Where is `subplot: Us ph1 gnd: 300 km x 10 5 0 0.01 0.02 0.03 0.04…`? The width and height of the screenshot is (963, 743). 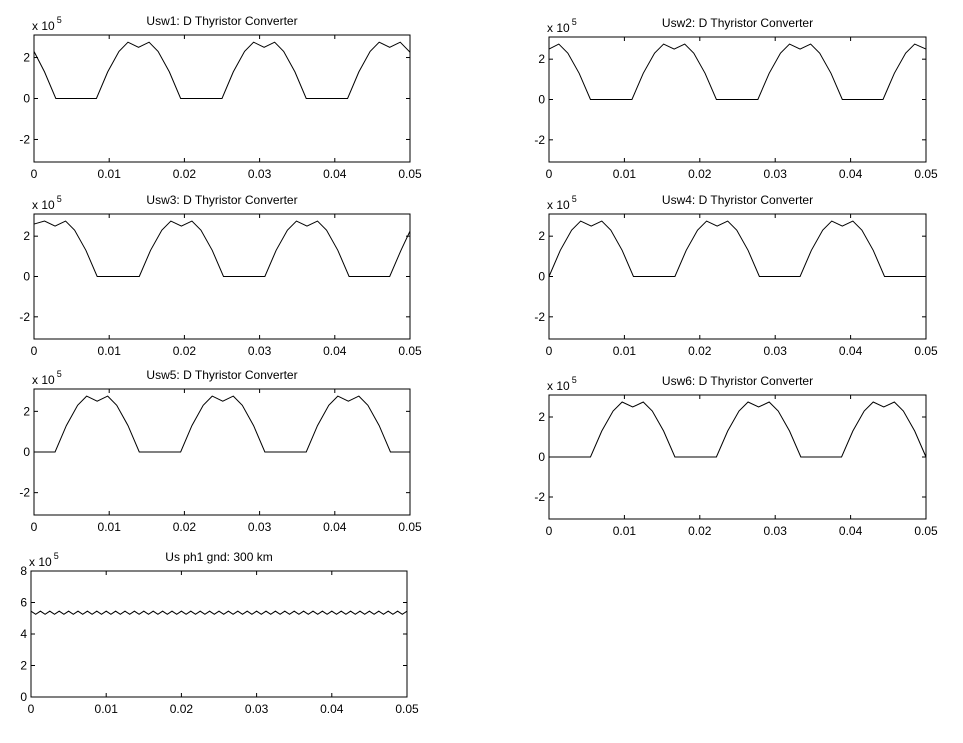
subplot: Us ph1 gnd: 300 km x 10 5 0 0.01 0.02 0.03 0.04… is located at coordinates (219, 633).